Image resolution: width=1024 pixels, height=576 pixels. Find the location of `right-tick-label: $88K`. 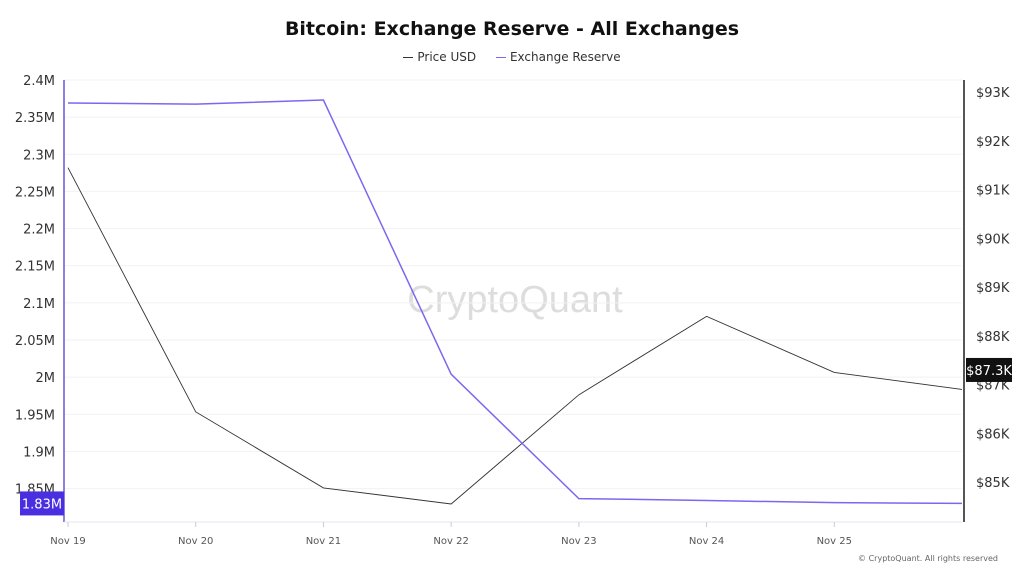

right-tick-label: $88K is located at coordinates (993, 337).